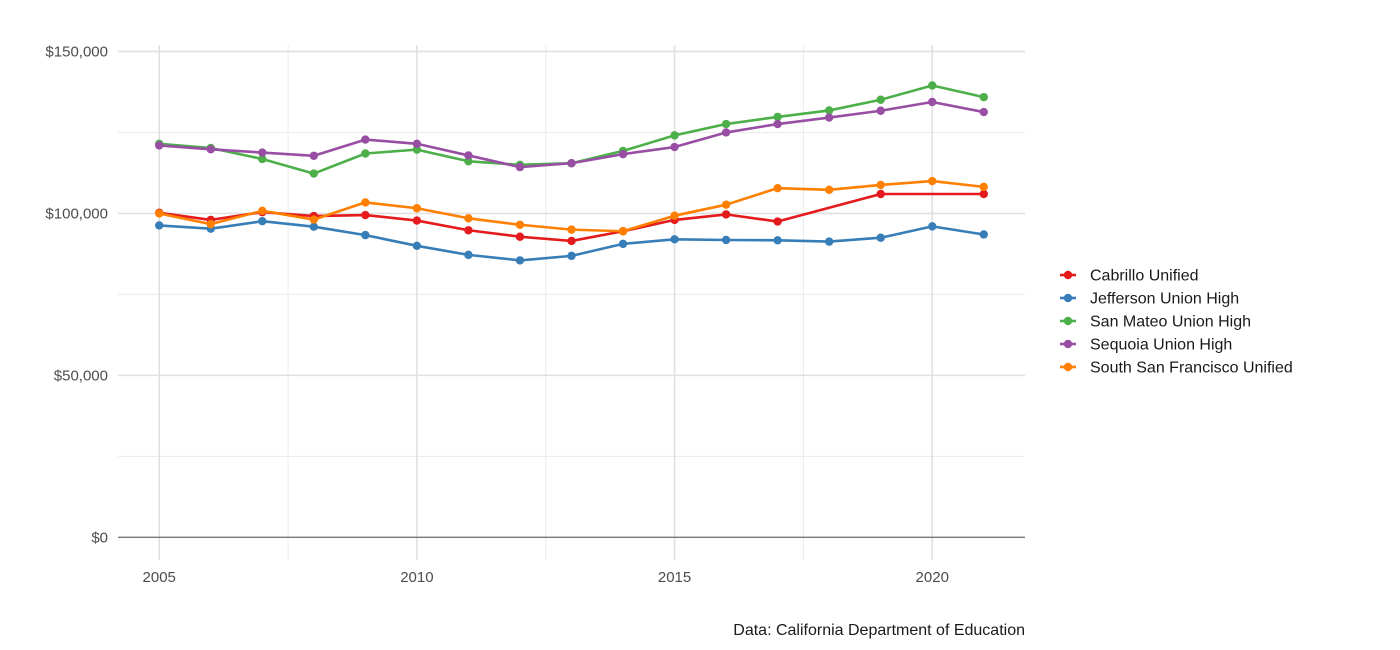  What do you see at coordinates (416, 577) in the screenshot?
I see `x-tick-label: 2010` at bounding box center [416, 577].